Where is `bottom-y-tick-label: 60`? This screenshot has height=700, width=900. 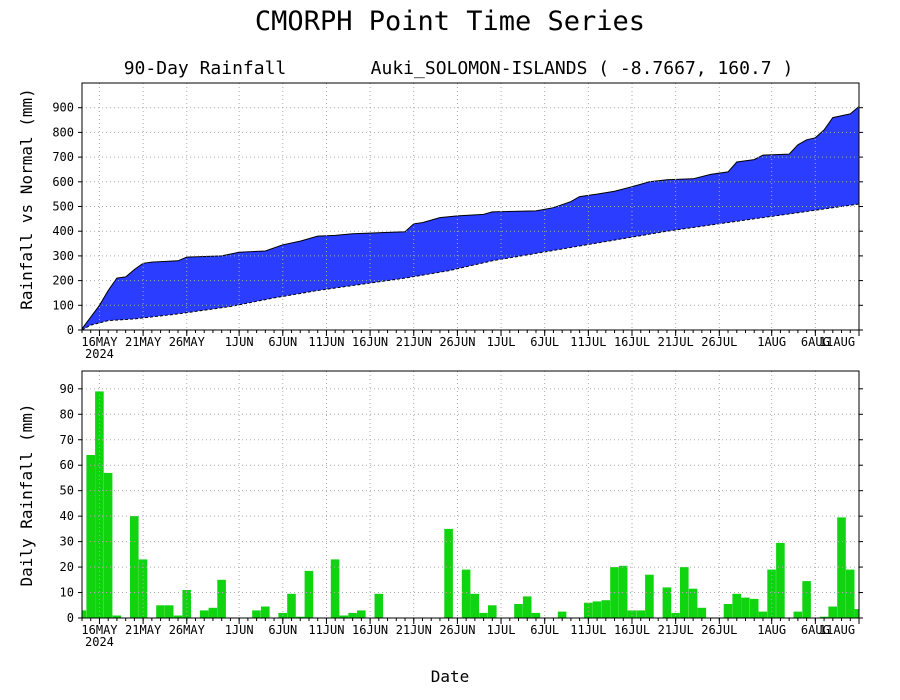
bottom-y-tick-label: 60 is located at coordinates (67, 465).